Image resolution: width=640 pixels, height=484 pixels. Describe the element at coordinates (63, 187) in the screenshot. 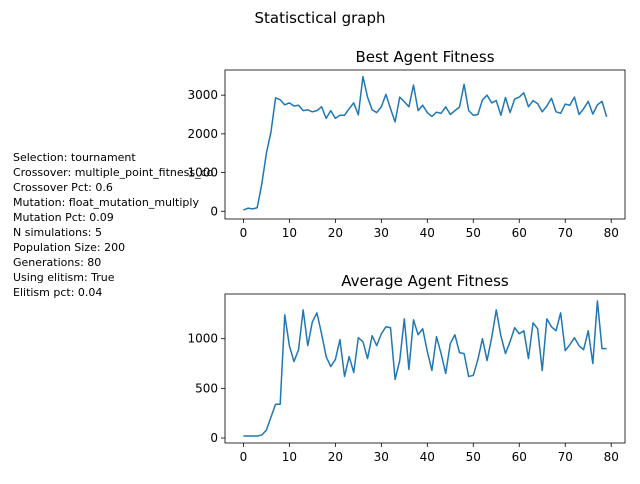

I see `parameter-line: Crossover Pct: 0.6` at that location.